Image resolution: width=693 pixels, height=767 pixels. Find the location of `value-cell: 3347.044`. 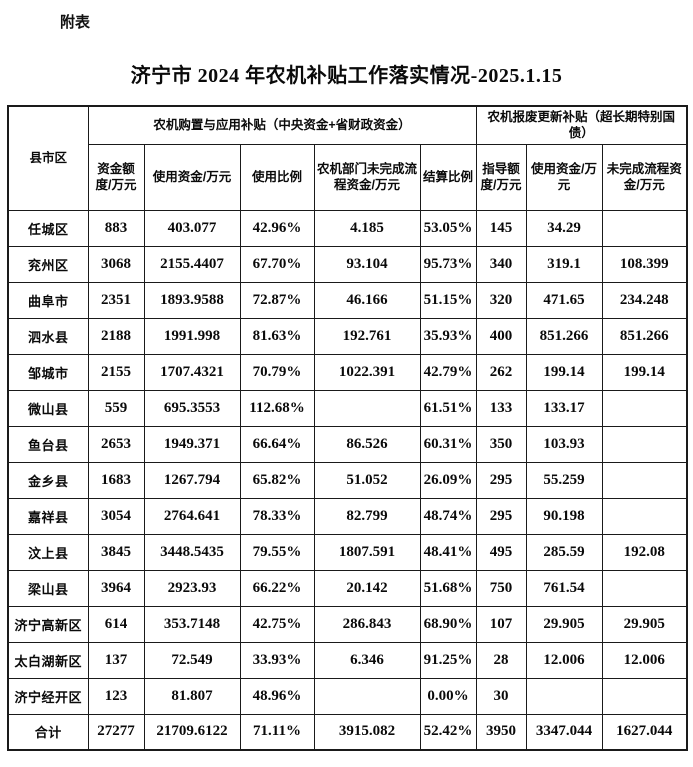

value-cell: 3347.044 is located at coordinates (564, 732).